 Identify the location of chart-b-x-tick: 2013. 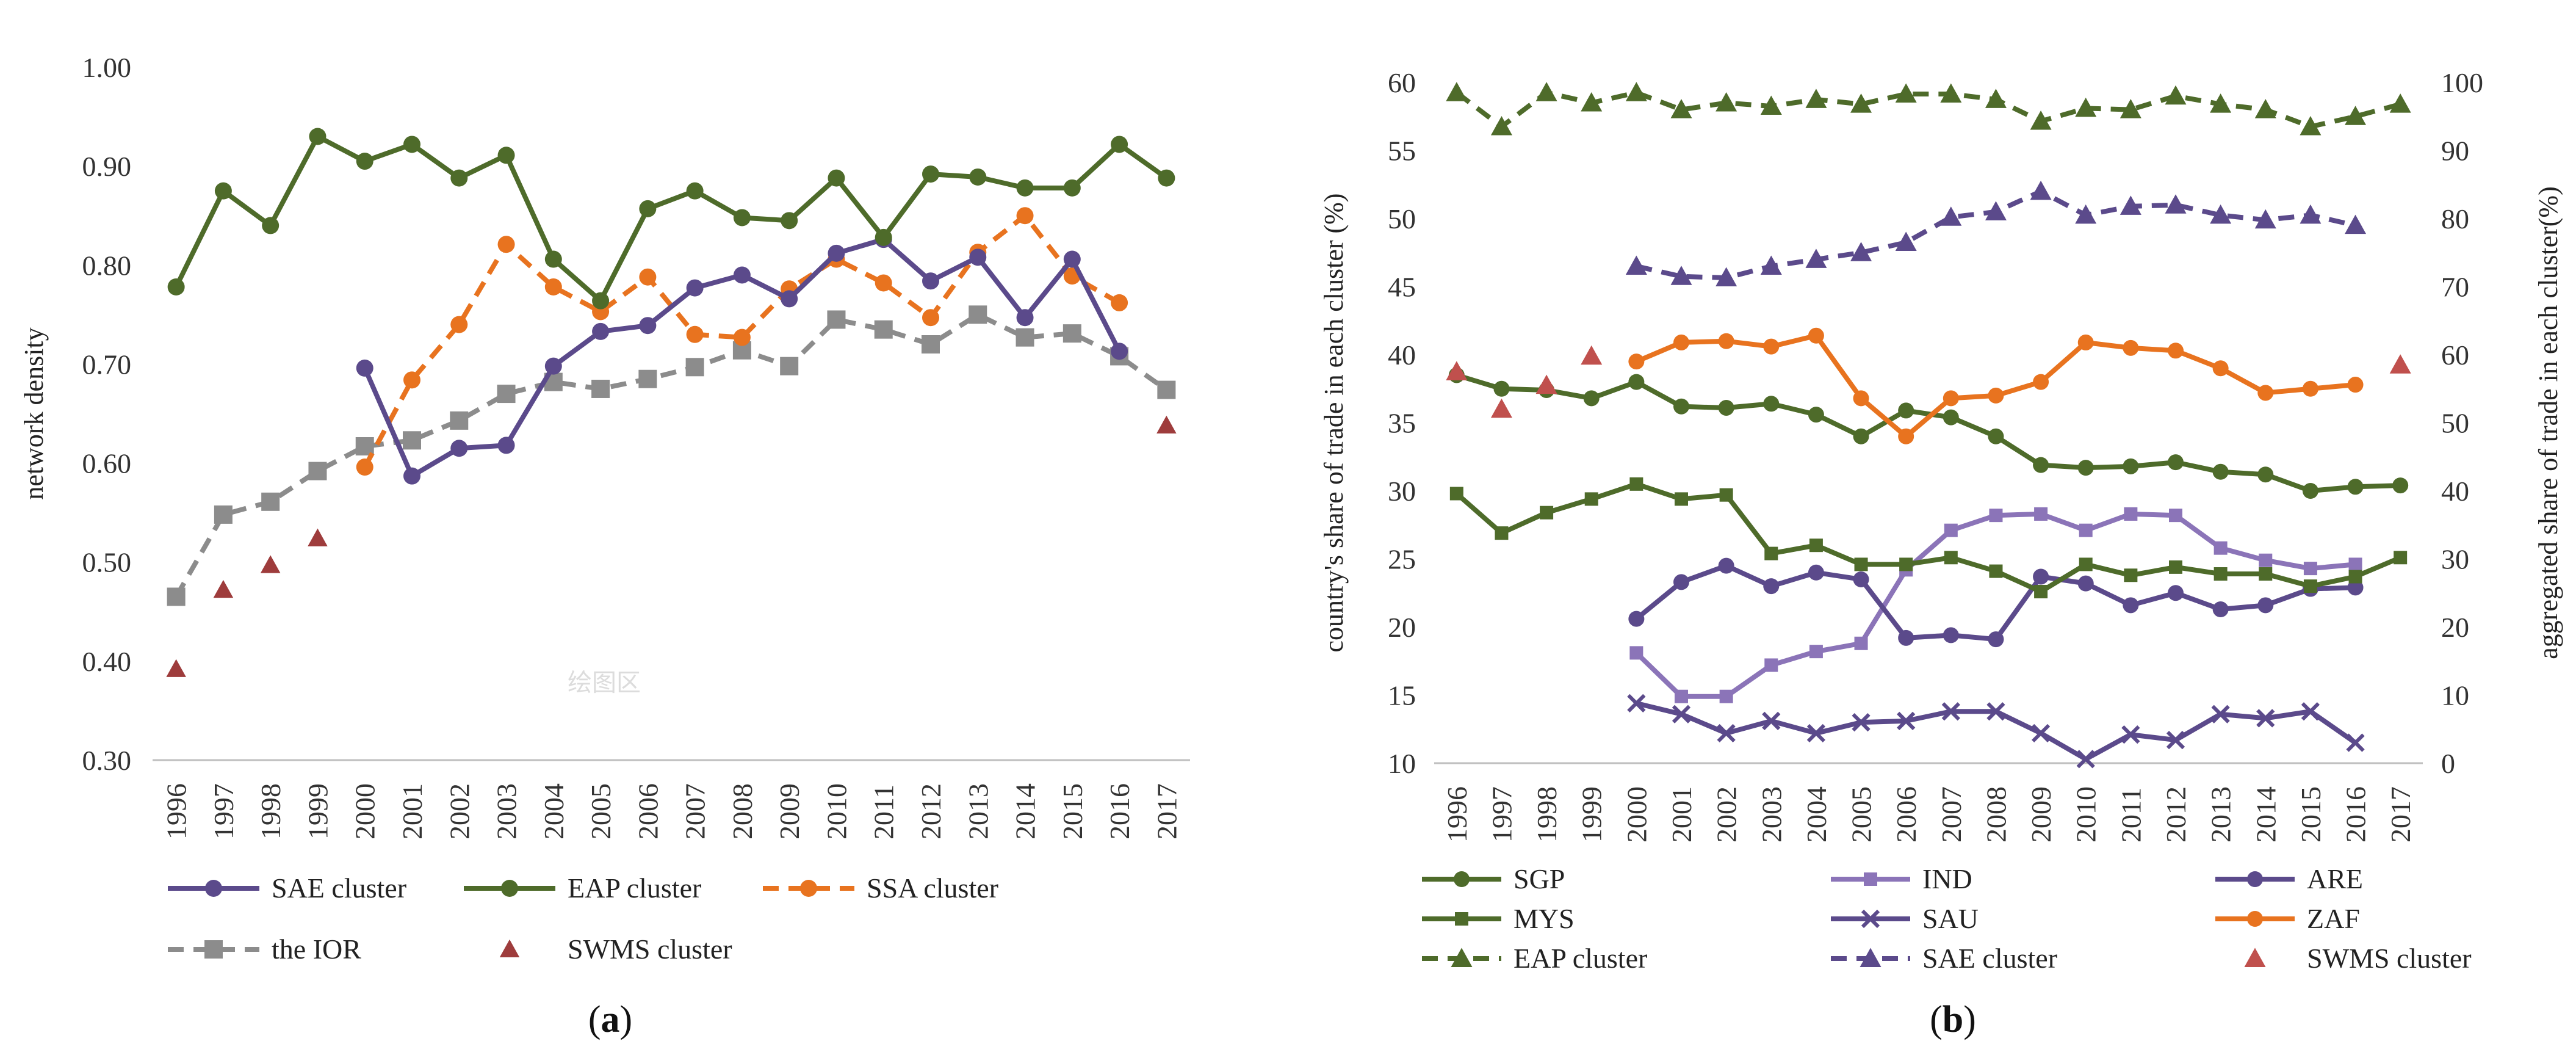
(2221, 814).